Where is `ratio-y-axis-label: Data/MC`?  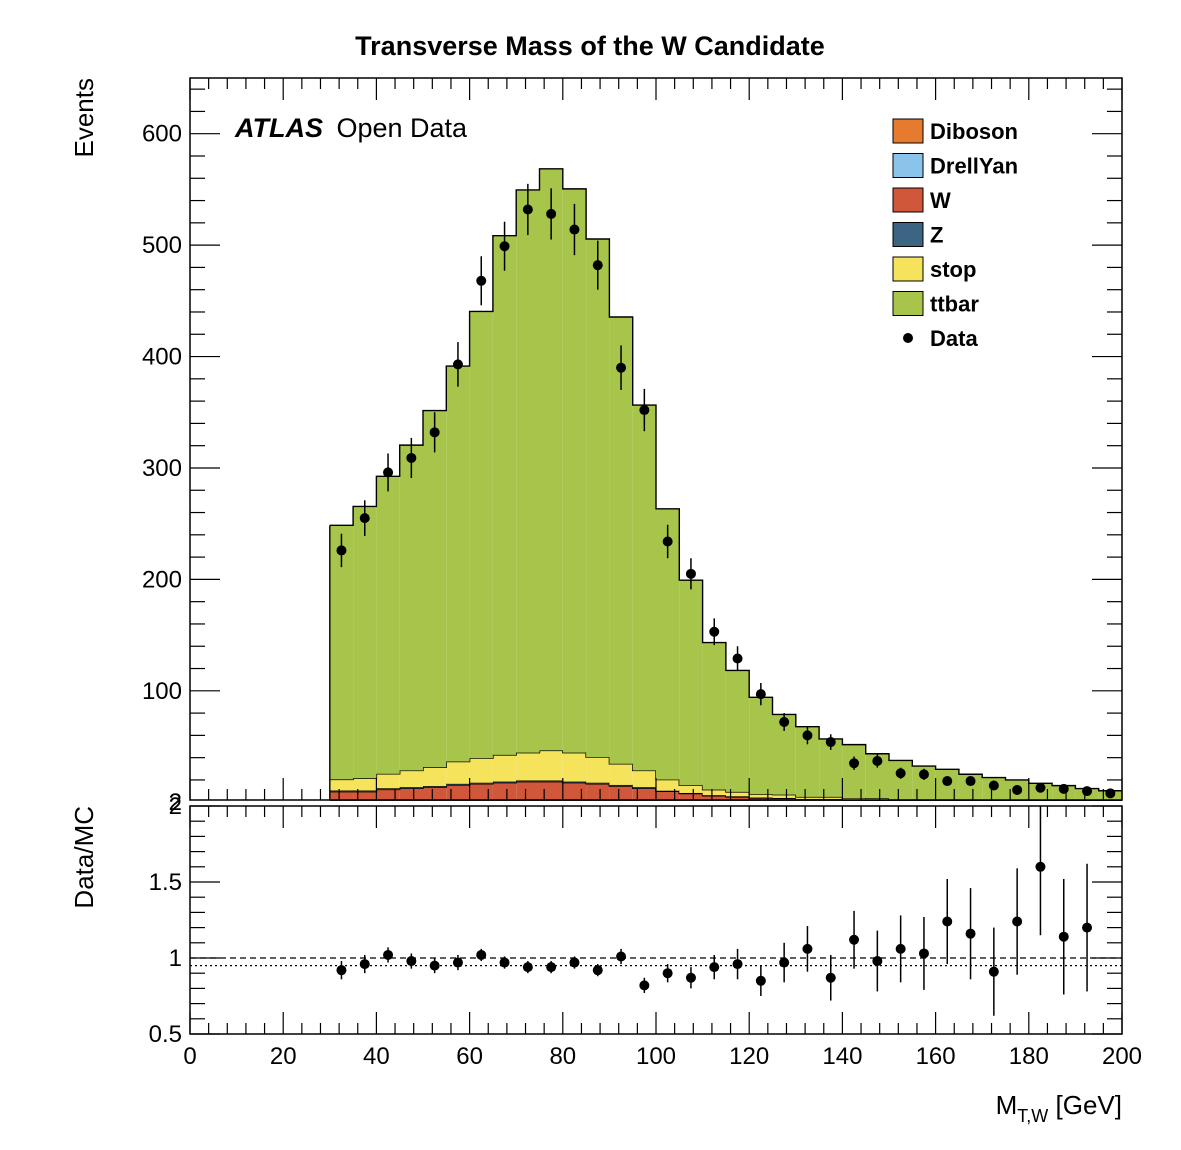 ratio-y-axis-label: Data/MC is located at coordinates (84, 857).